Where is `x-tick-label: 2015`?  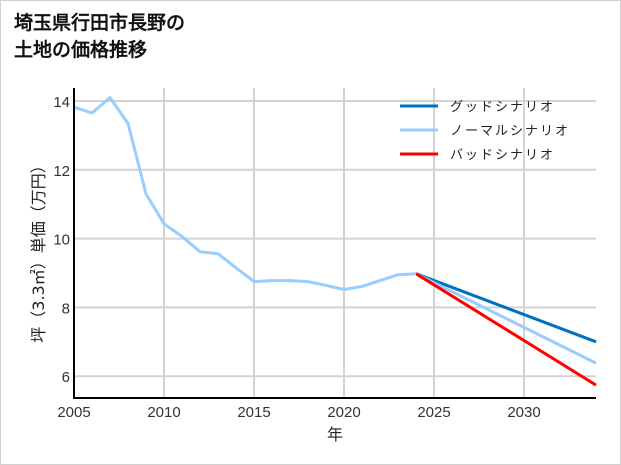 x-tick-label: 2015 is located at coordinates (253, 412).